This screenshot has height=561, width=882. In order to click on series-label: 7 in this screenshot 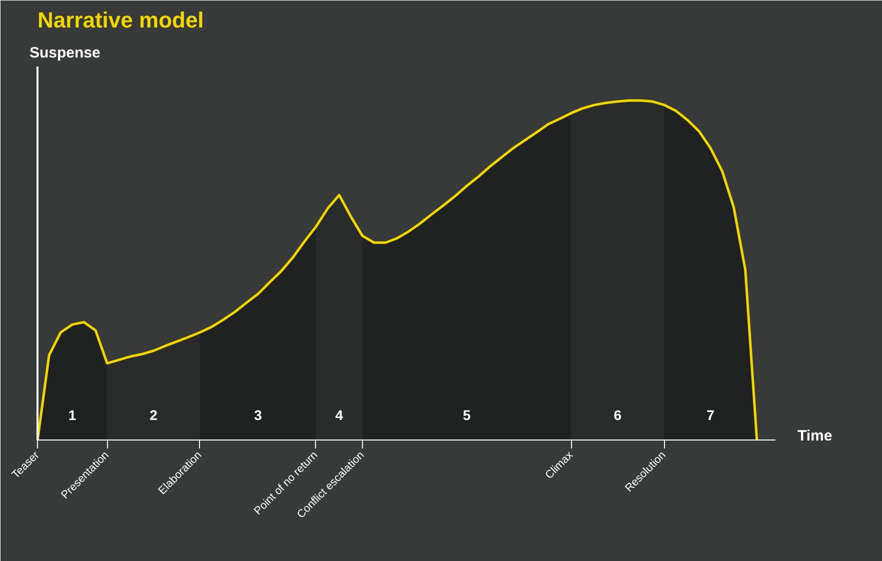, I will do `click(710, 415)`.